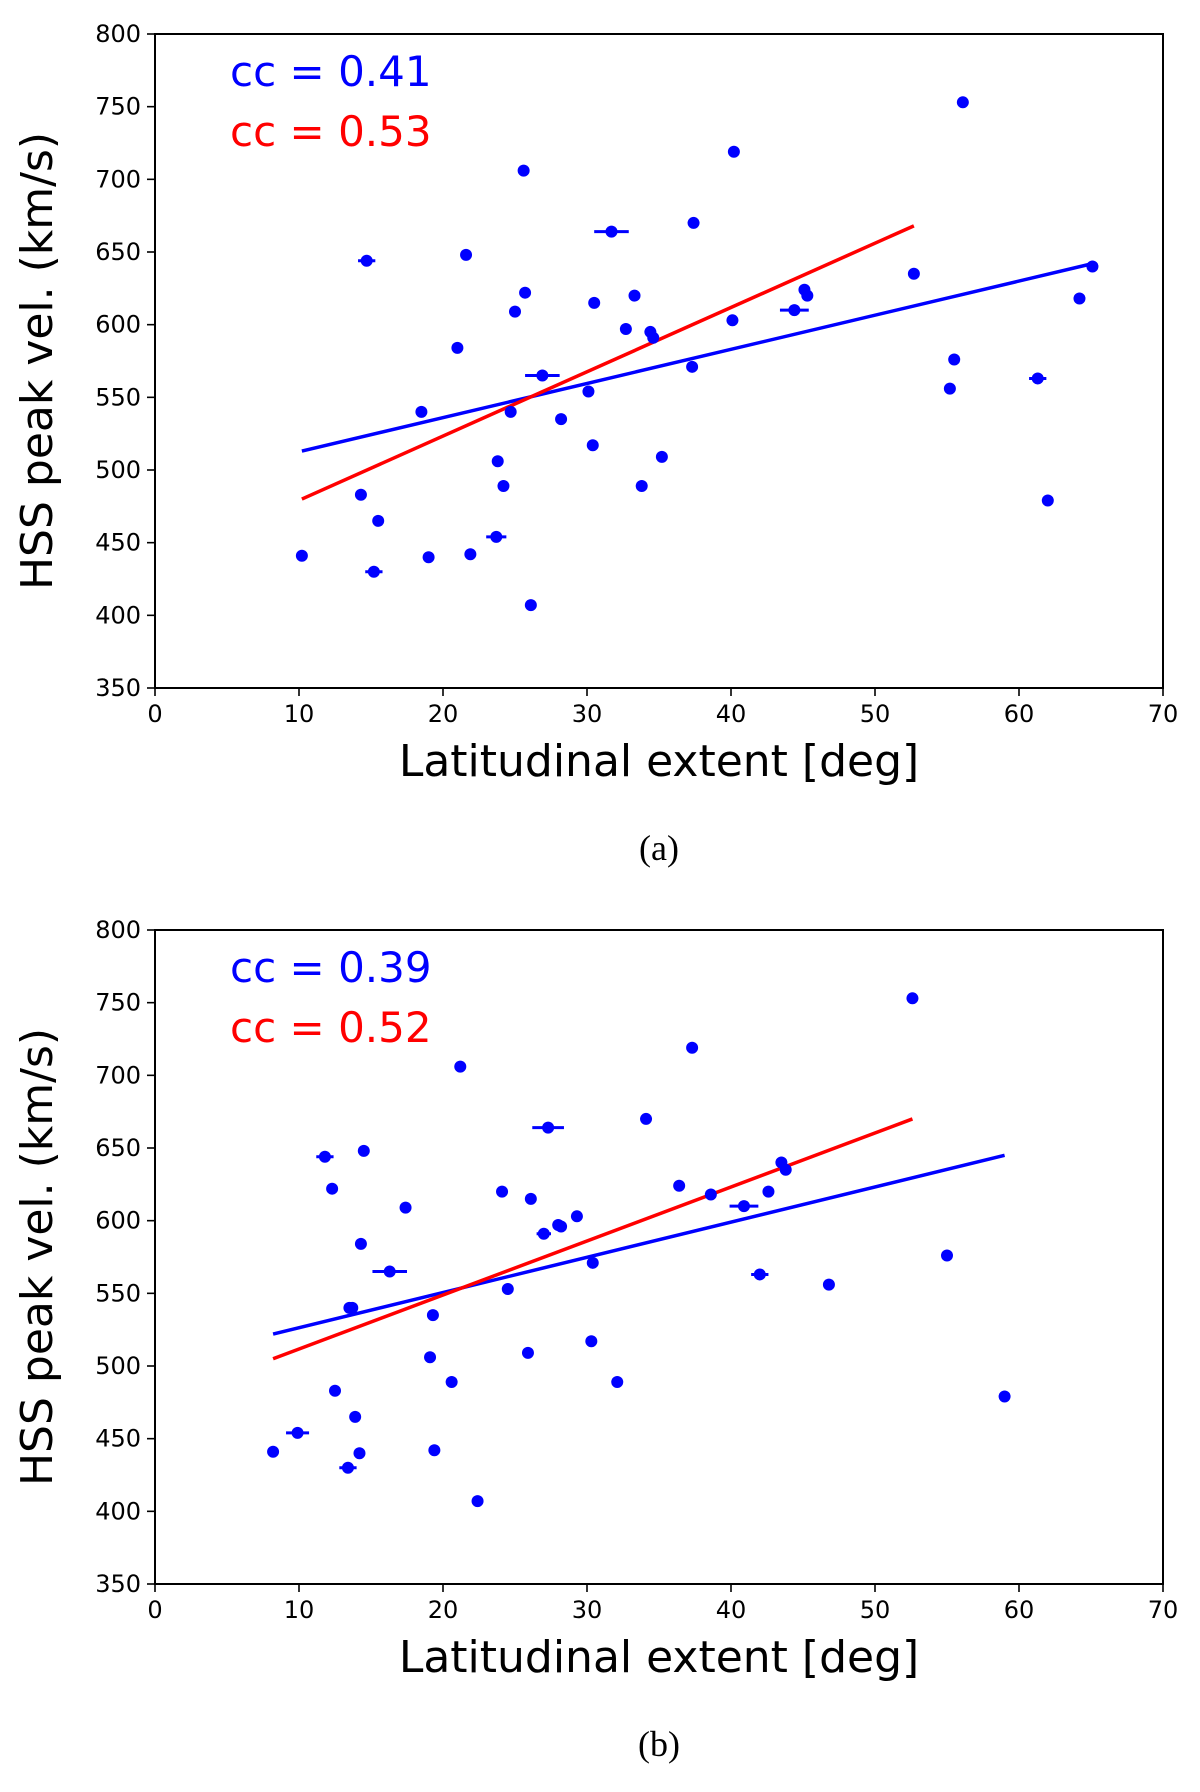  What do you see at coordinates (331, 131) in the screenshot?
I see `correlation-annotation: cc = 0.53` at bounding box center [331, 131].